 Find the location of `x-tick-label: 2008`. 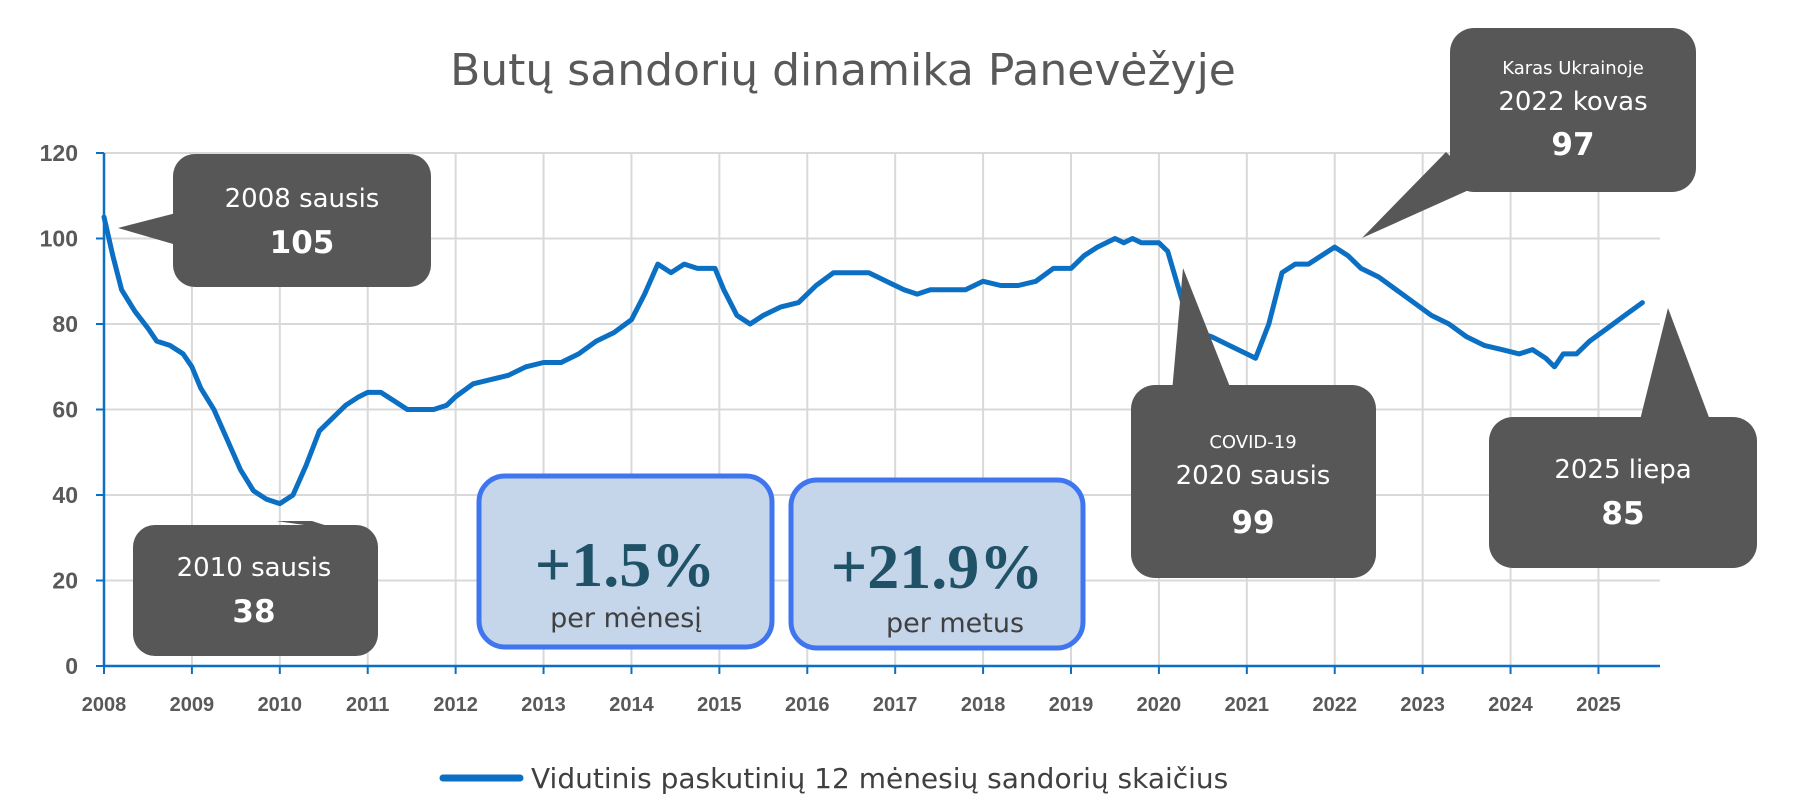

x-tick-label: 2008 is located at coordinates (104, 705).